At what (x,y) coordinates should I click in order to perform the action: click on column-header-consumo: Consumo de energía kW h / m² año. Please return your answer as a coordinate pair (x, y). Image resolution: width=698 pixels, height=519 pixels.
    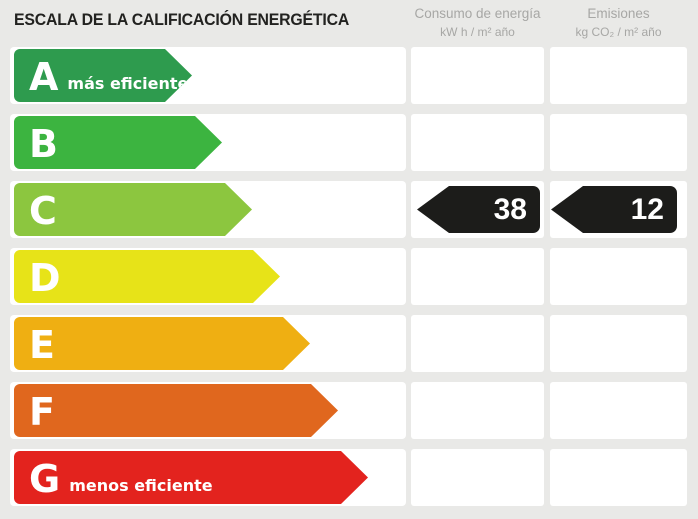
    Looking at the image, I should click on (477, 23).